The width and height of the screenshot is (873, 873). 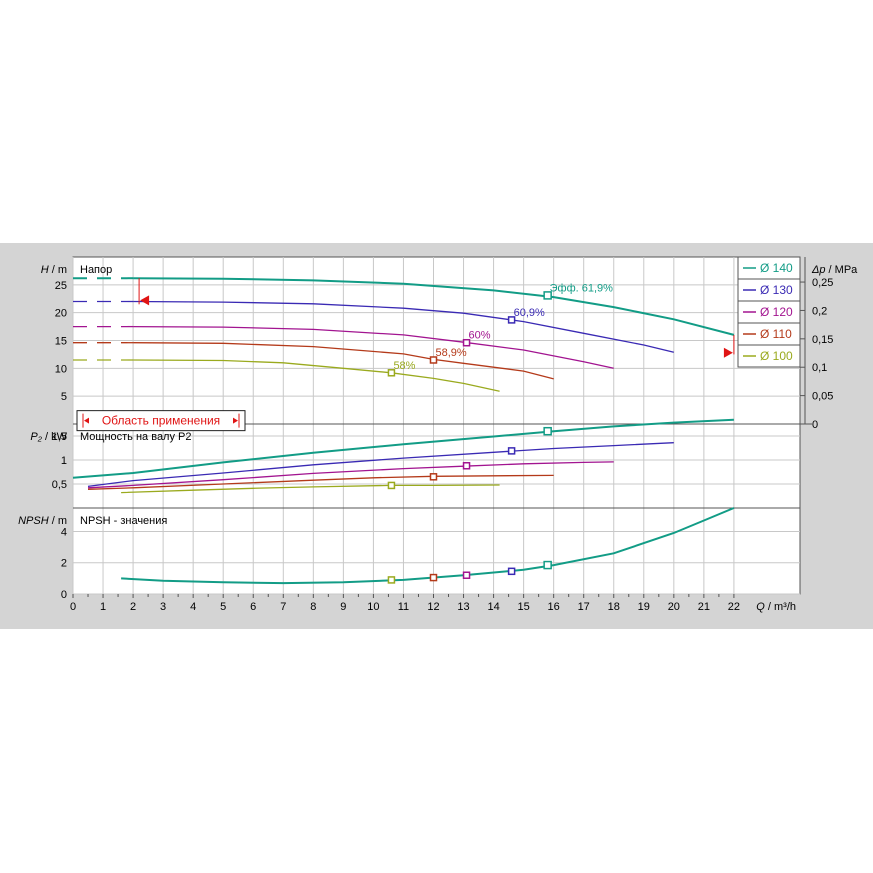 What do you see at coordinates (704, 607) in the screenshot?
I see `x-tick-label: 21` at bounding box center [704, 607].